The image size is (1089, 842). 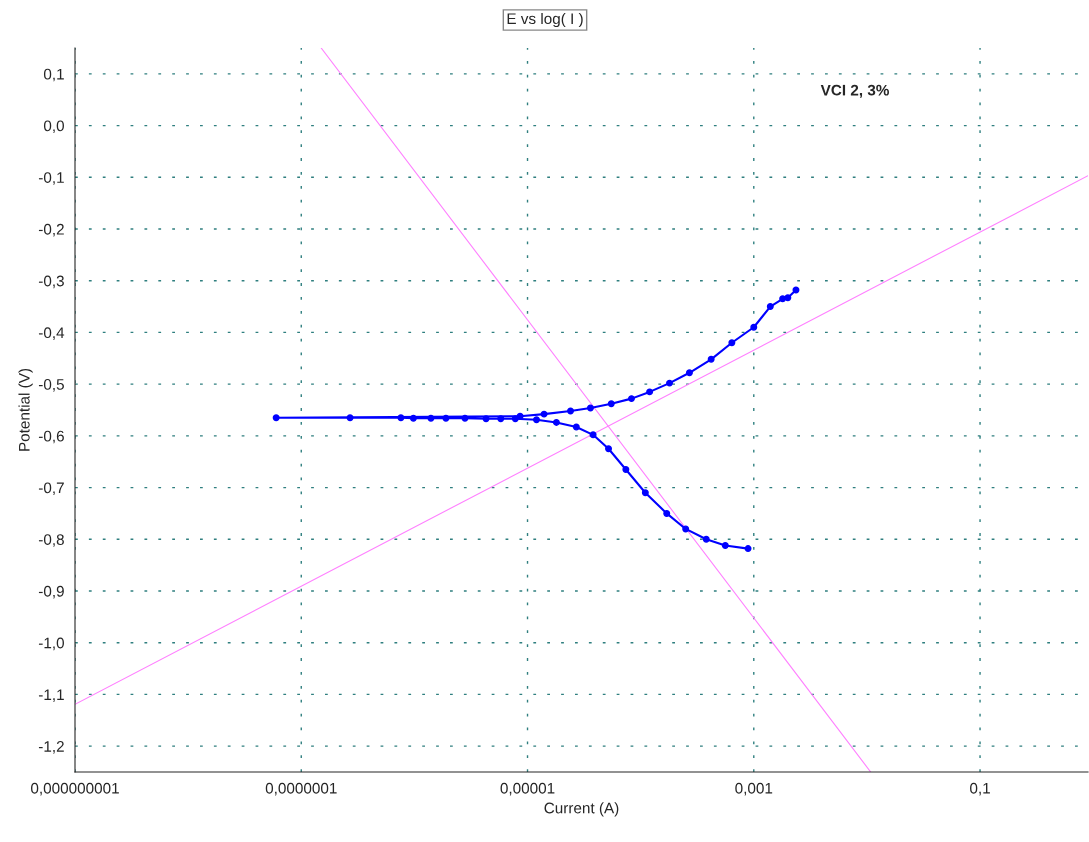 What do you see at coordinates (51, 437) in the screenshot?
I see `y-tick-label: -0,6` at bounding box center [51, 437].